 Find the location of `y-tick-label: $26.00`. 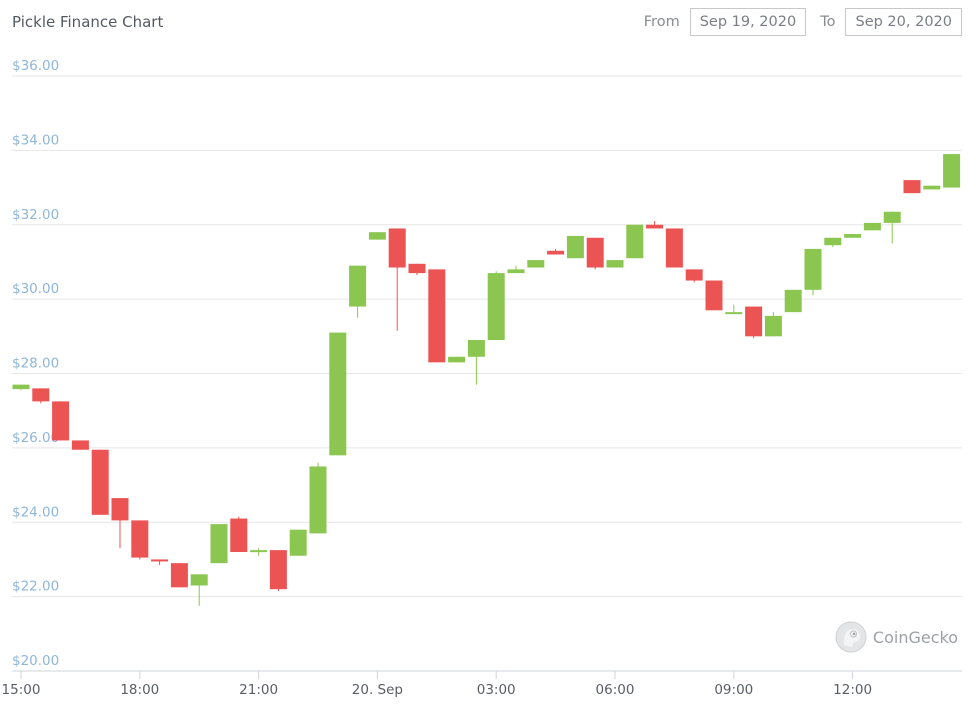

y-tick-label: $26.00 is located at coordinates (35, 438).